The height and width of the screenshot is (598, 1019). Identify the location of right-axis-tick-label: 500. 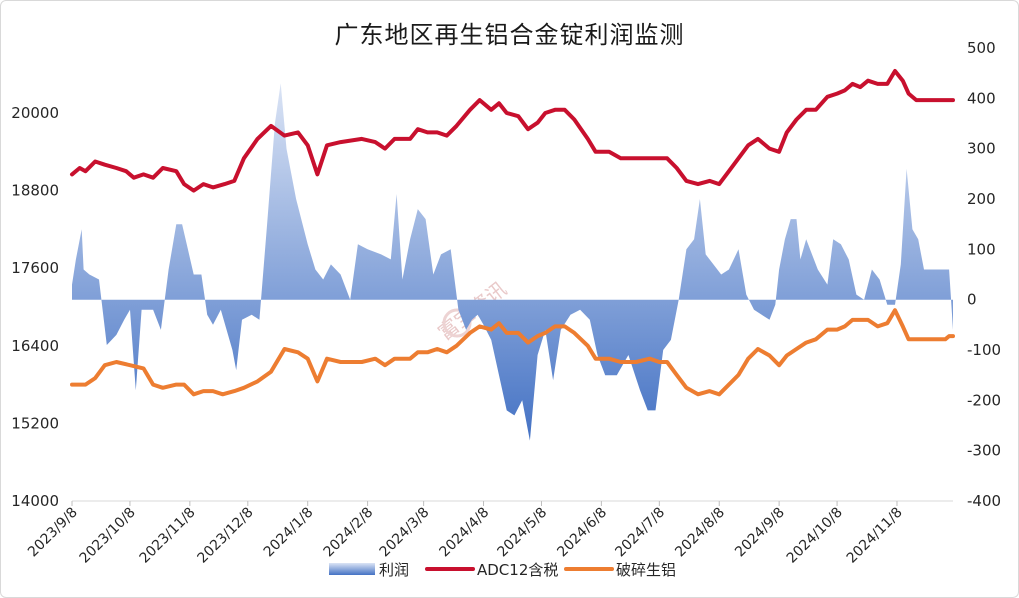
(981, 48).